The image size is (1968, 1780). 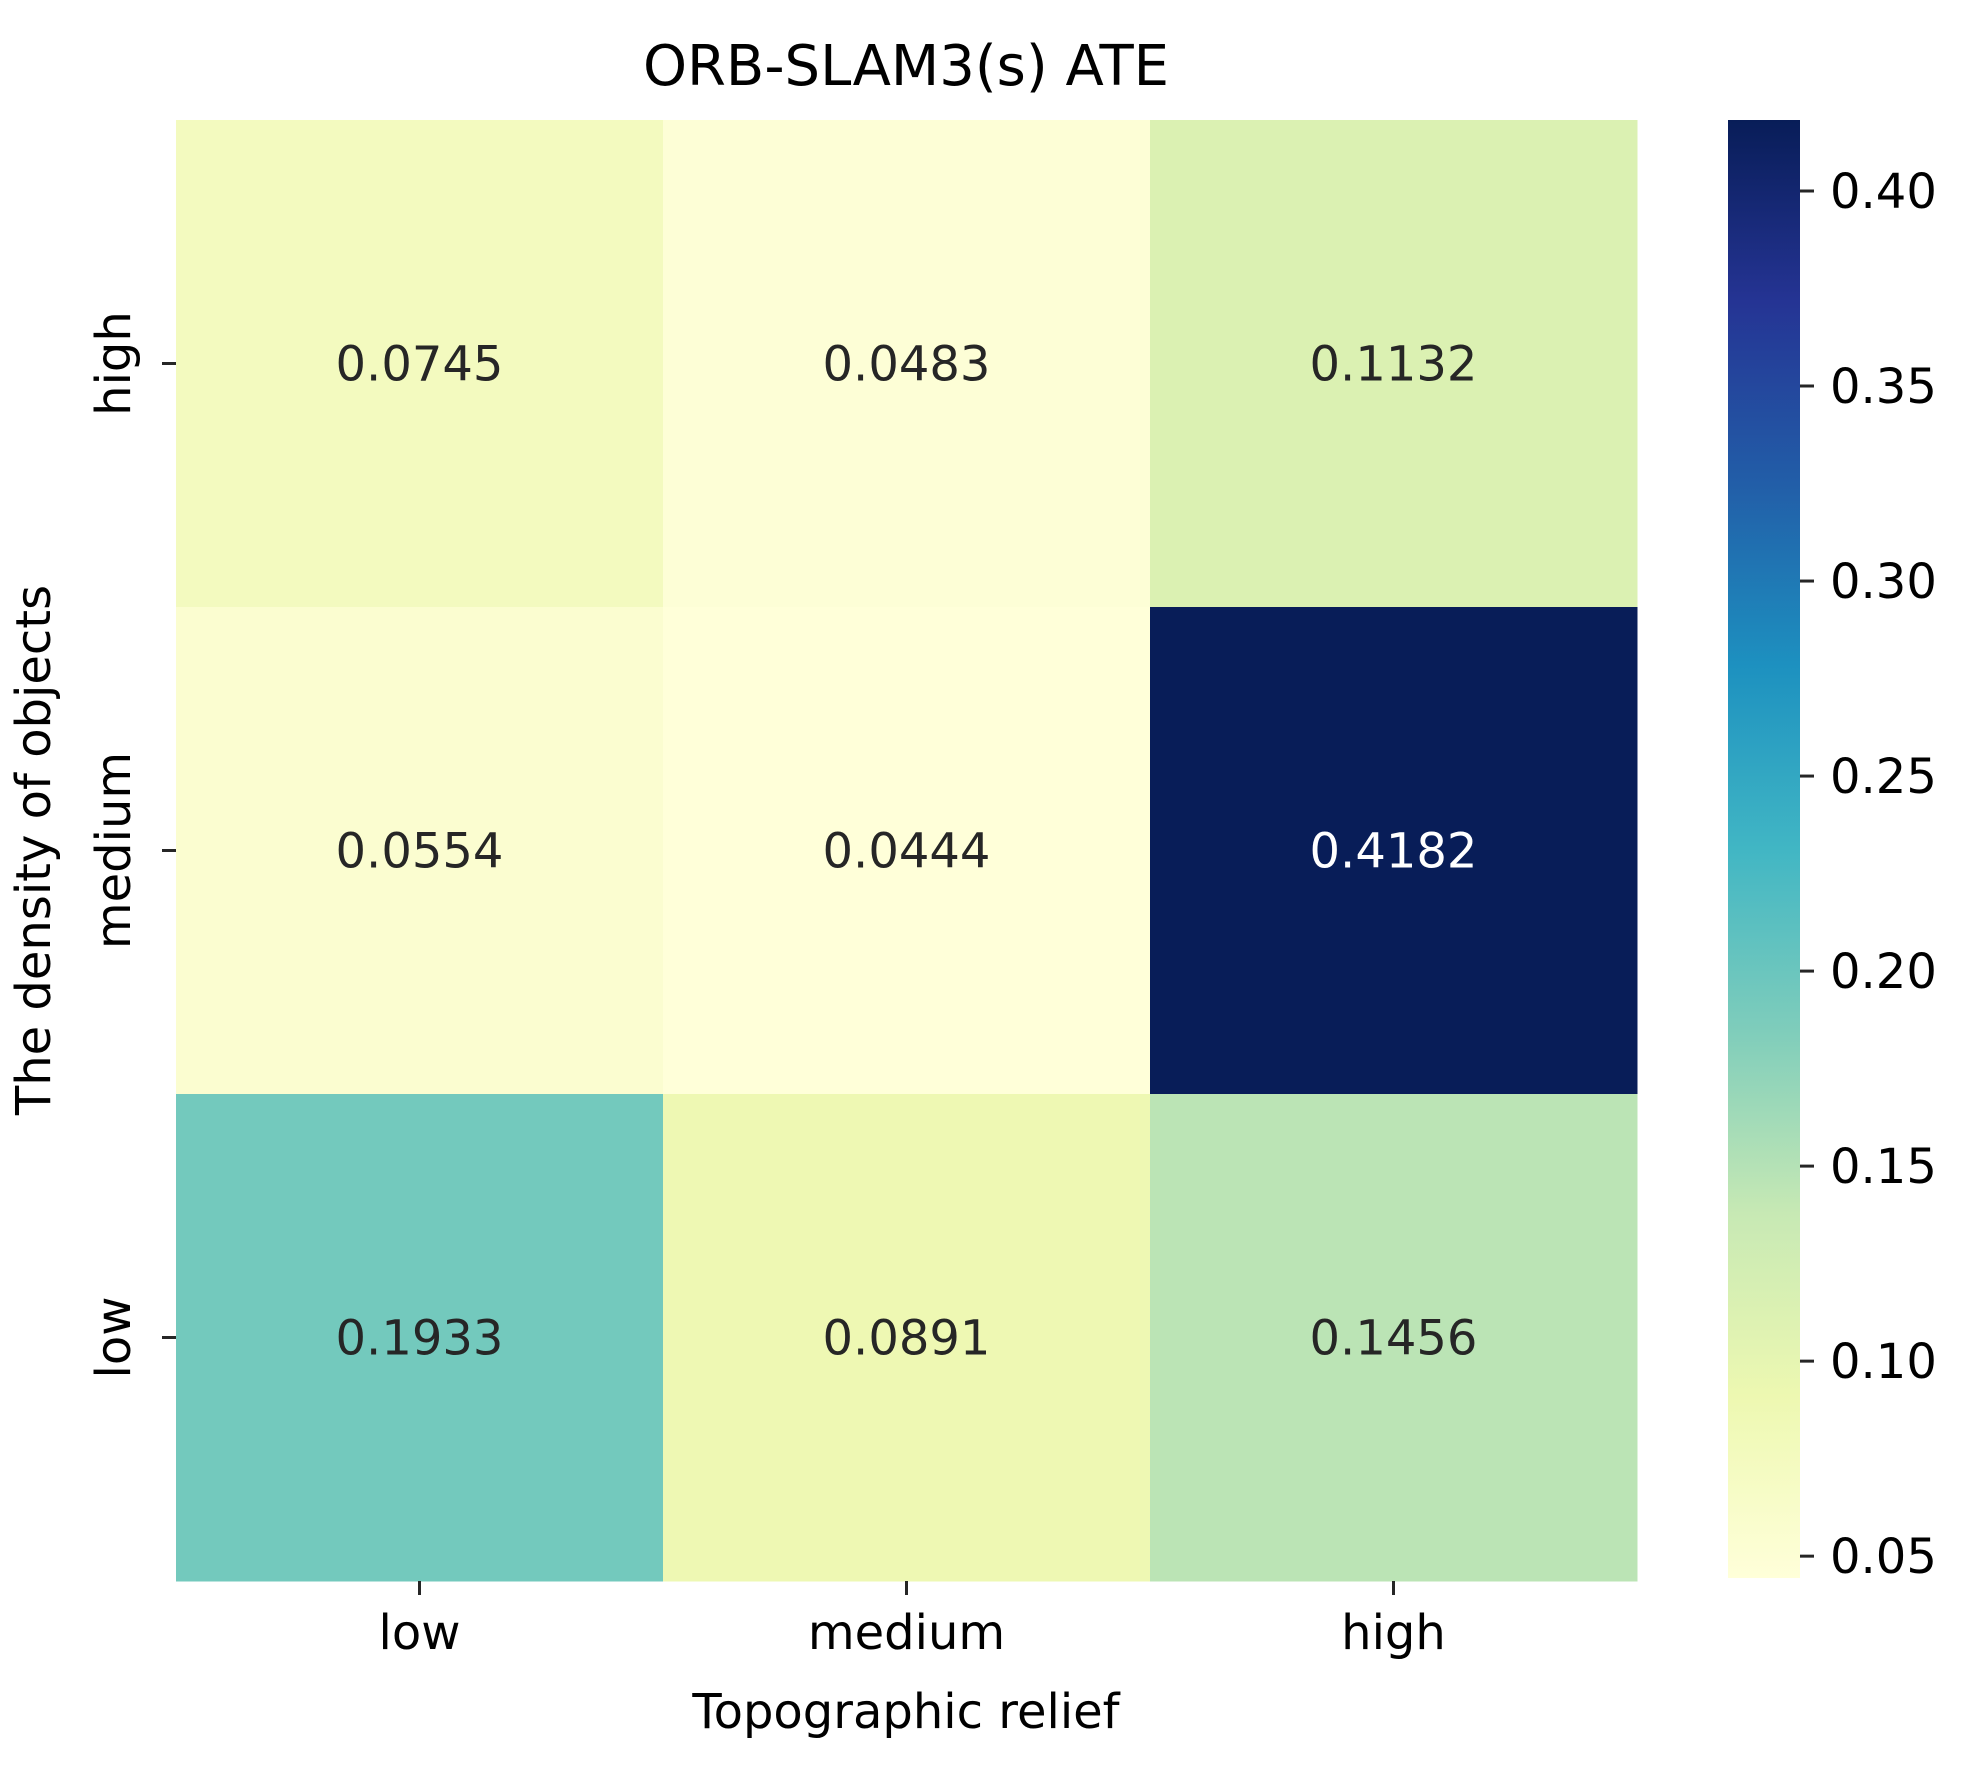 I want to click on cell-value-label-medium-high: 0.4182, so click(x=1394, y=852).